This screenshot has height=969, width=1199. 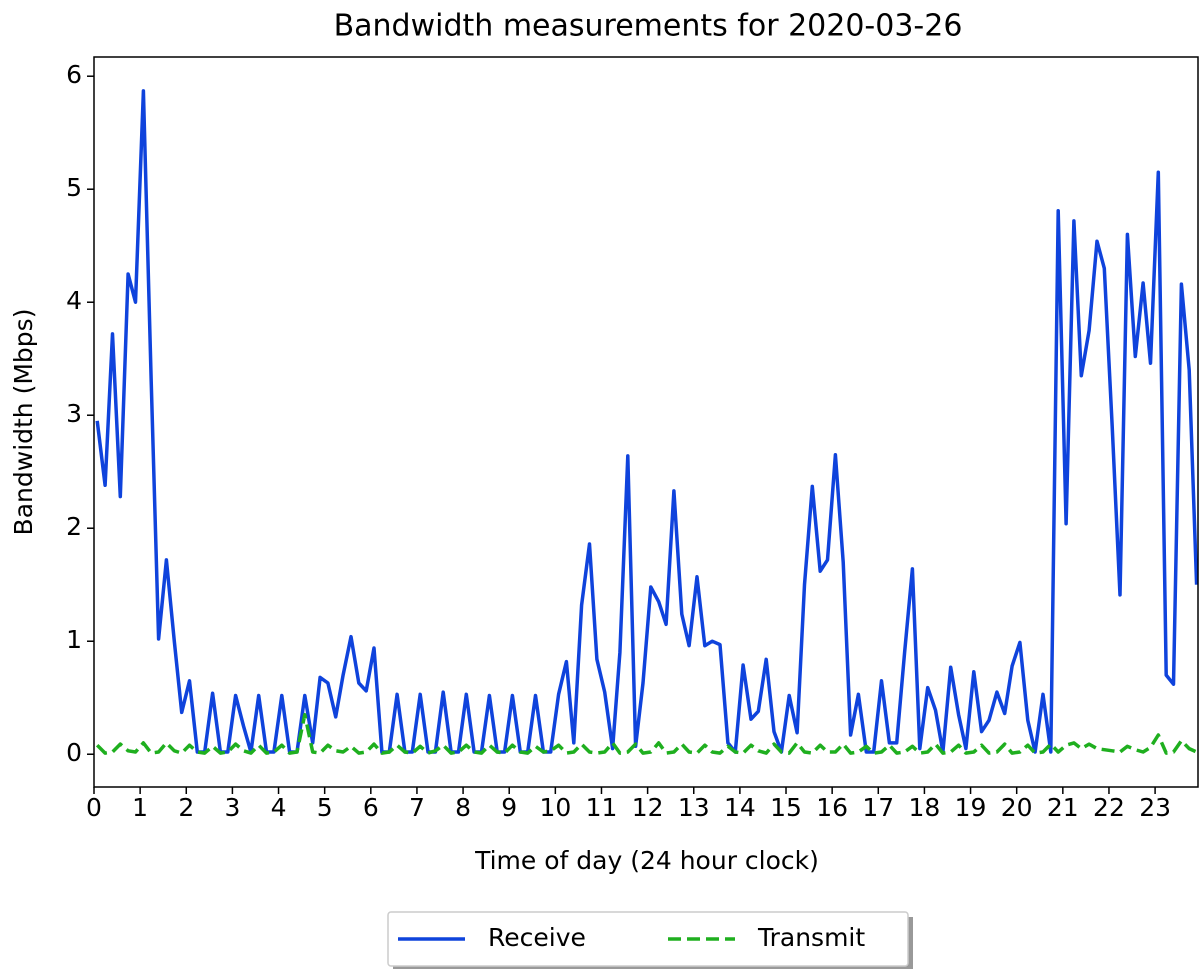 What do you see at coordinates (1109, 807) in the screenshot?
I see `x-tick-label: 22` at bounding box center [1109, 807].